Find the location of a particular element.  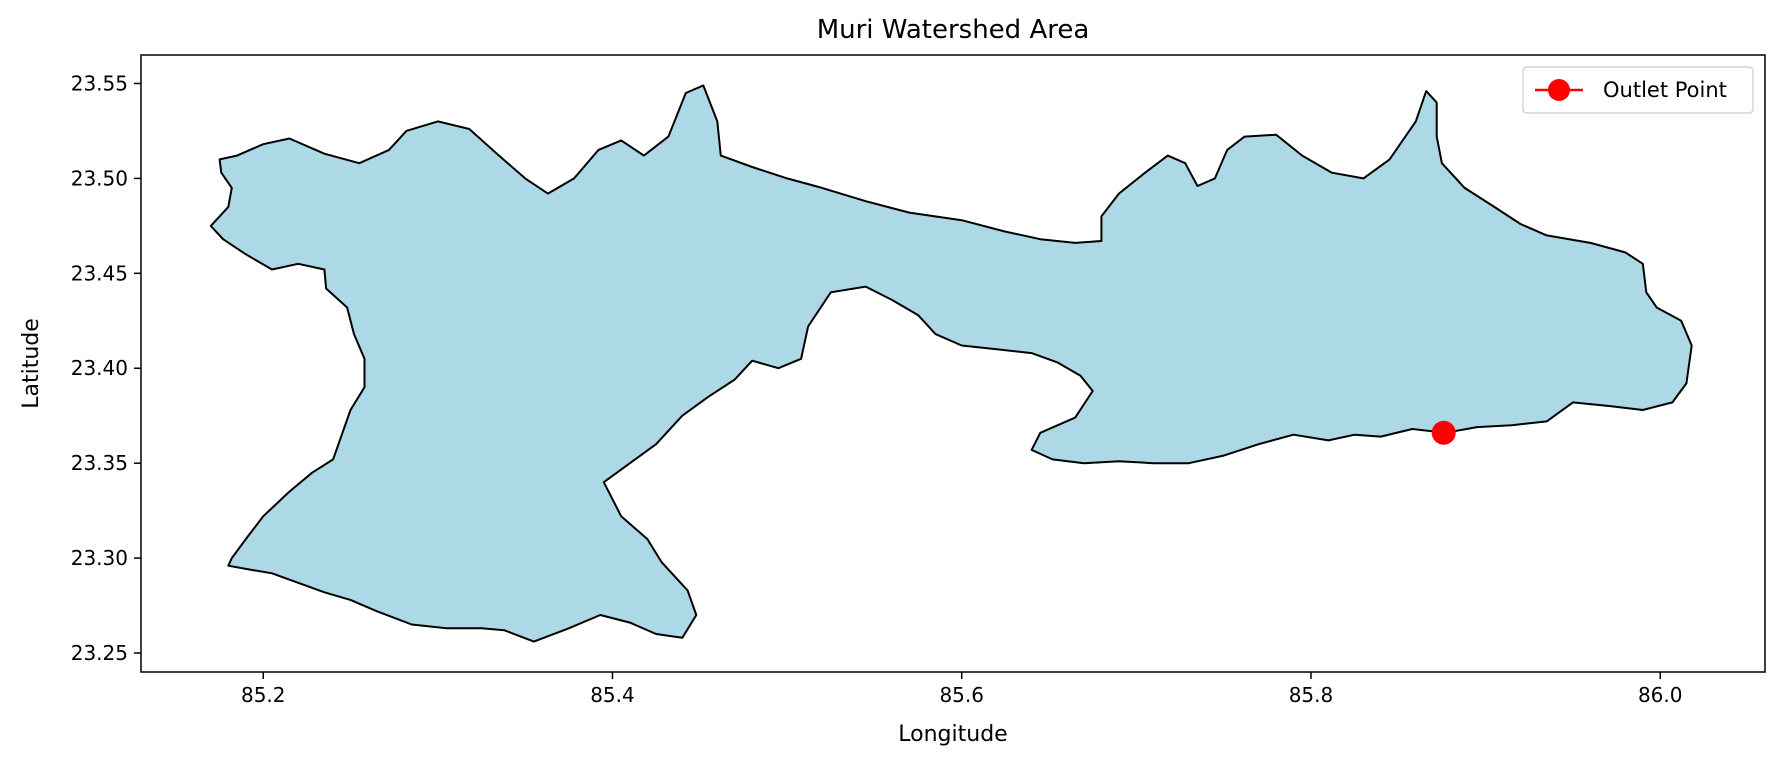

chart-title: Muri Watershed Area is located at coordinates (953, 30).